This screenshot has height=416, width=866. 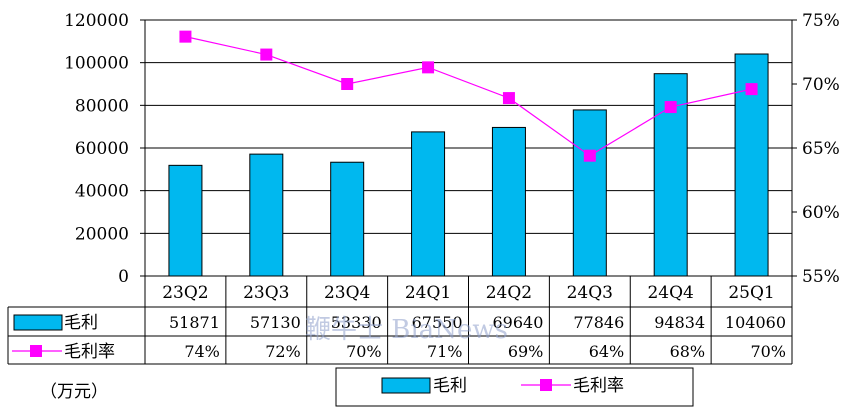 I want to click on table-cell-value: 69640, so click(x=517, y=322).